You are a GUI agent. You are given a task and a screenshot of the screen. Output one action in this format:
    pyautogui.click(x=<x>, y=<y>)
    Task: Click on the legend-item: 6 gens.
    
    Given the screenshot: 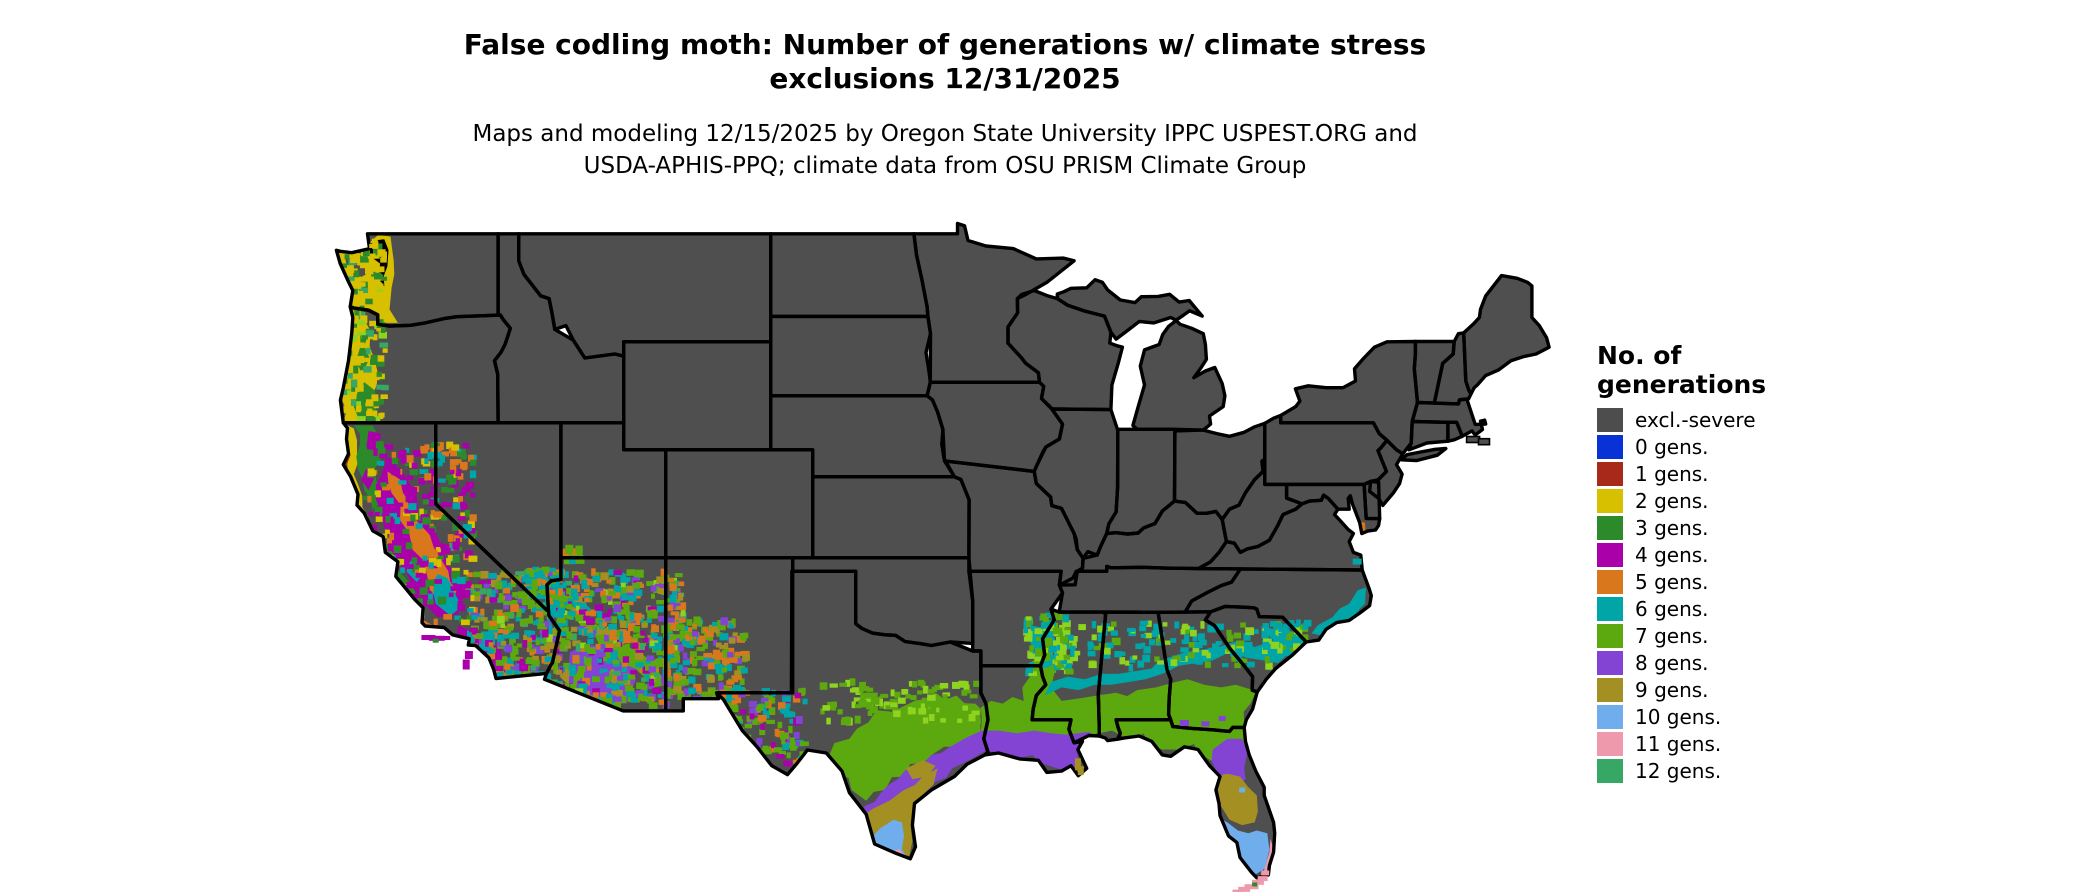 What is the action you would take?
    pyautogui.click(x=1747, y=609)
    